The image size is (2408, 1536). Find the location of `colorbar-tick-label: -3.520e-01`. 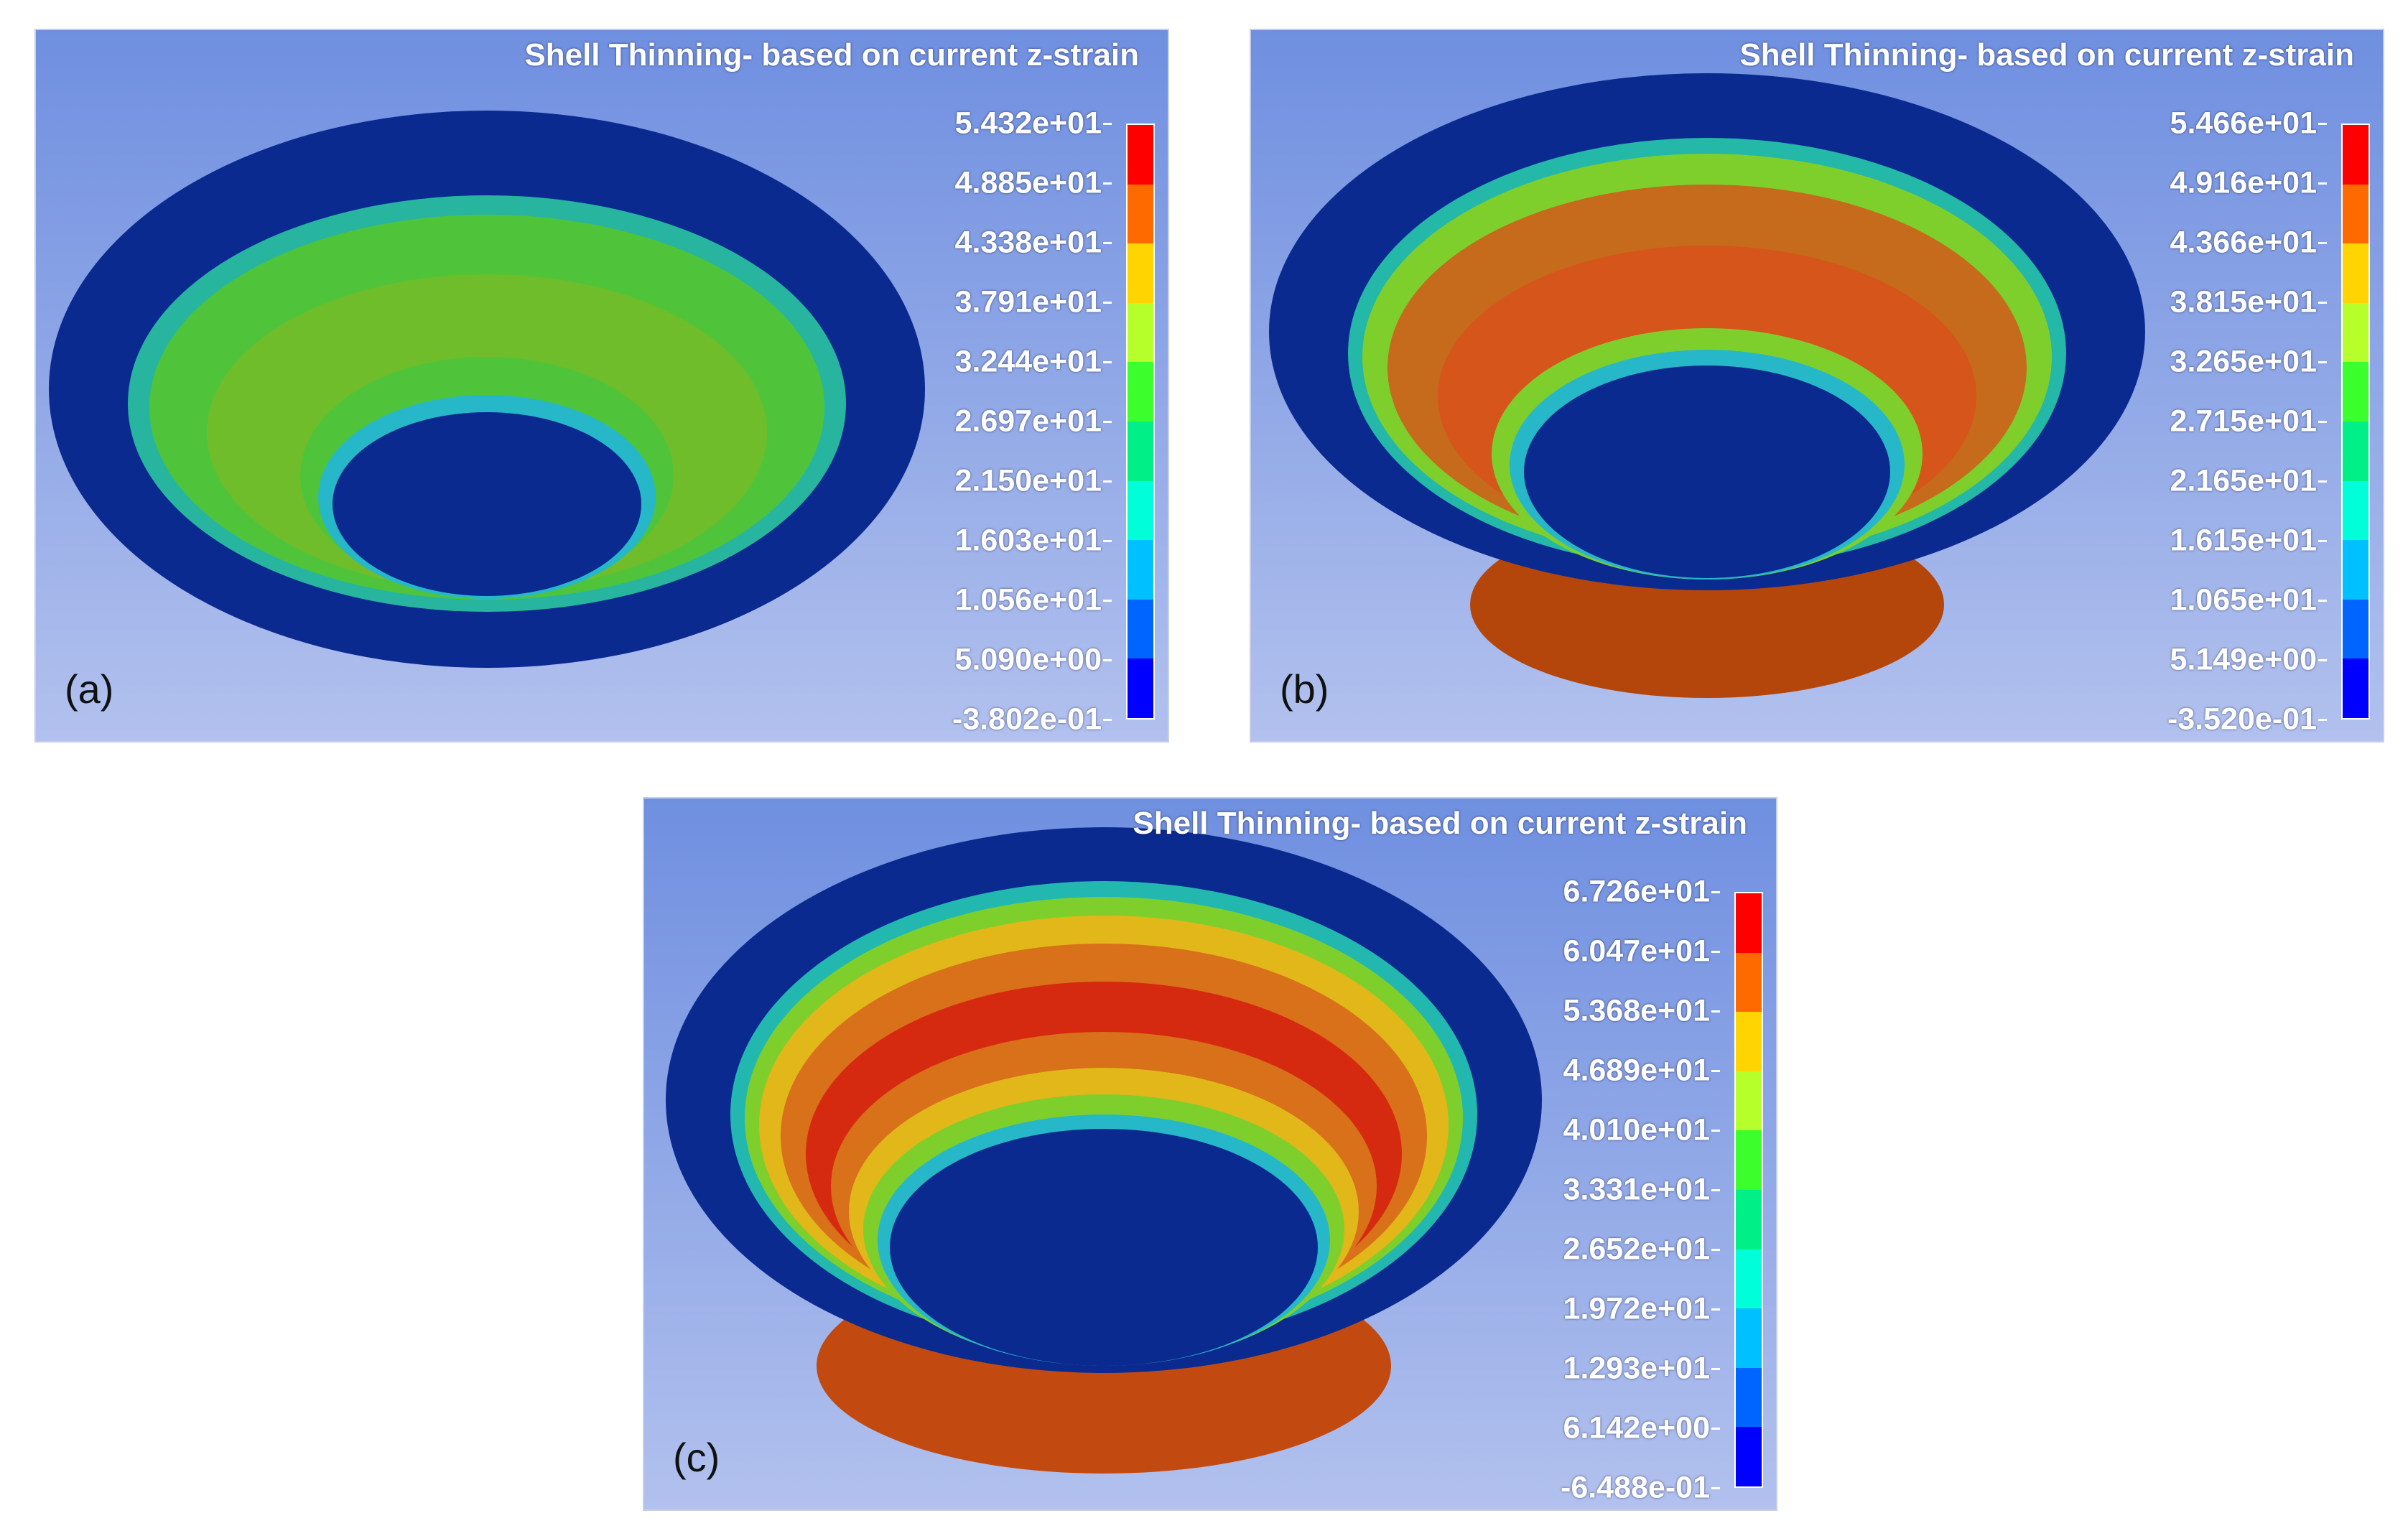

colorbar-tick-label: -3.520e-01 is located at coordinates (2242, 719).